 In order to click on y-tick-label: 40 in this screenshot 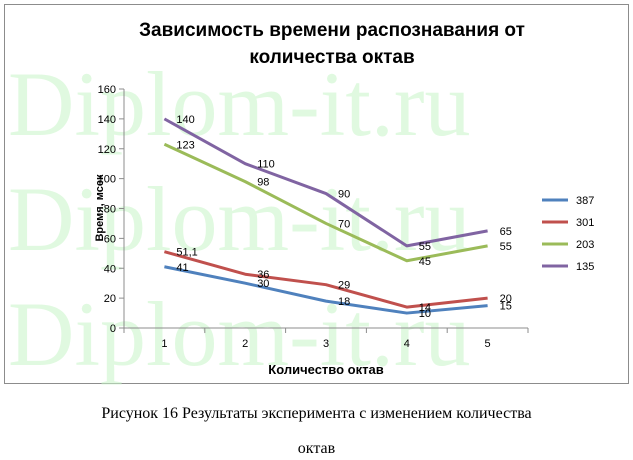, I will do `click(110, 269)`.